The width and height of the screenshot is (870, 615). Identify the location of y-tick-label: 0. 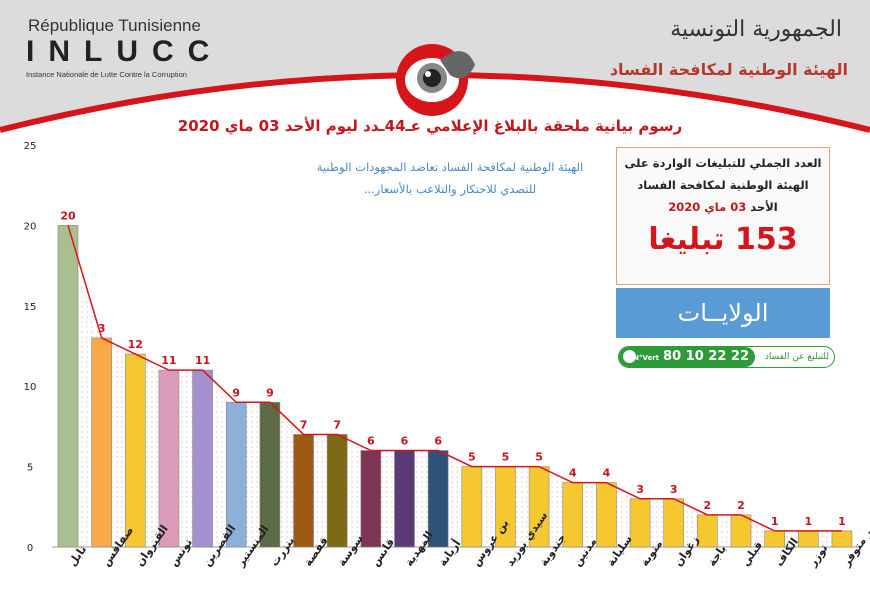
(30, 548).